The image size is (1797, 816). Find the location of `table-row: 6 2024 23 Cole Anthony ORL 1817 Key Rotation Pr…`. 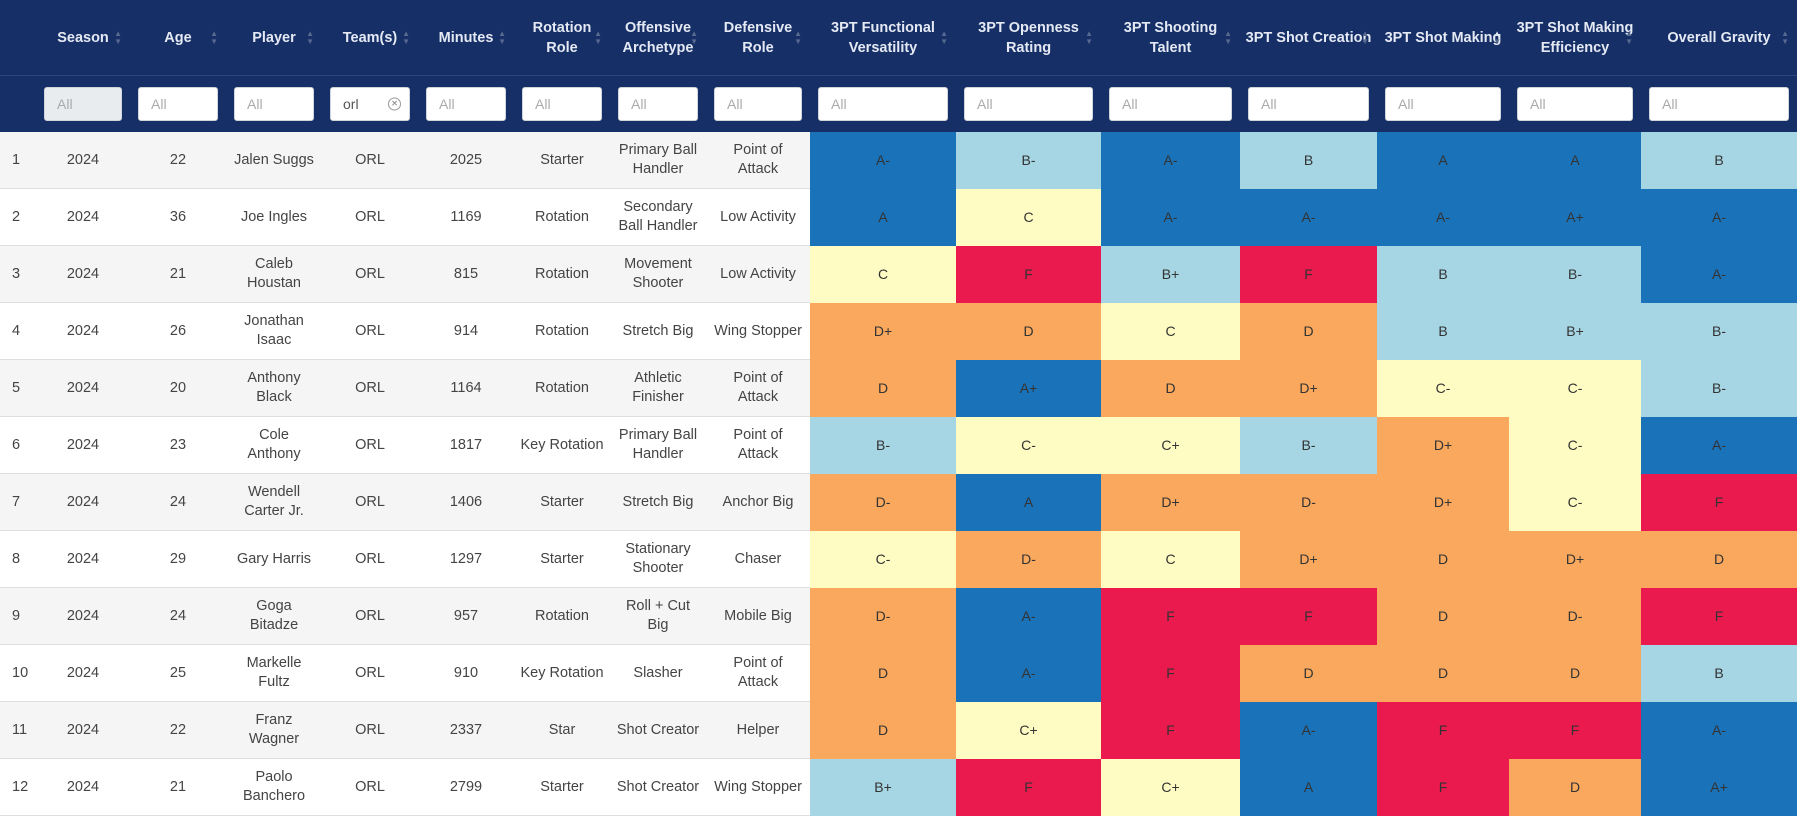

table-row: 6 2024 23 Cole Anthony ORL 1817 Key Rotation Pr… is located at coordinates (898, 445).